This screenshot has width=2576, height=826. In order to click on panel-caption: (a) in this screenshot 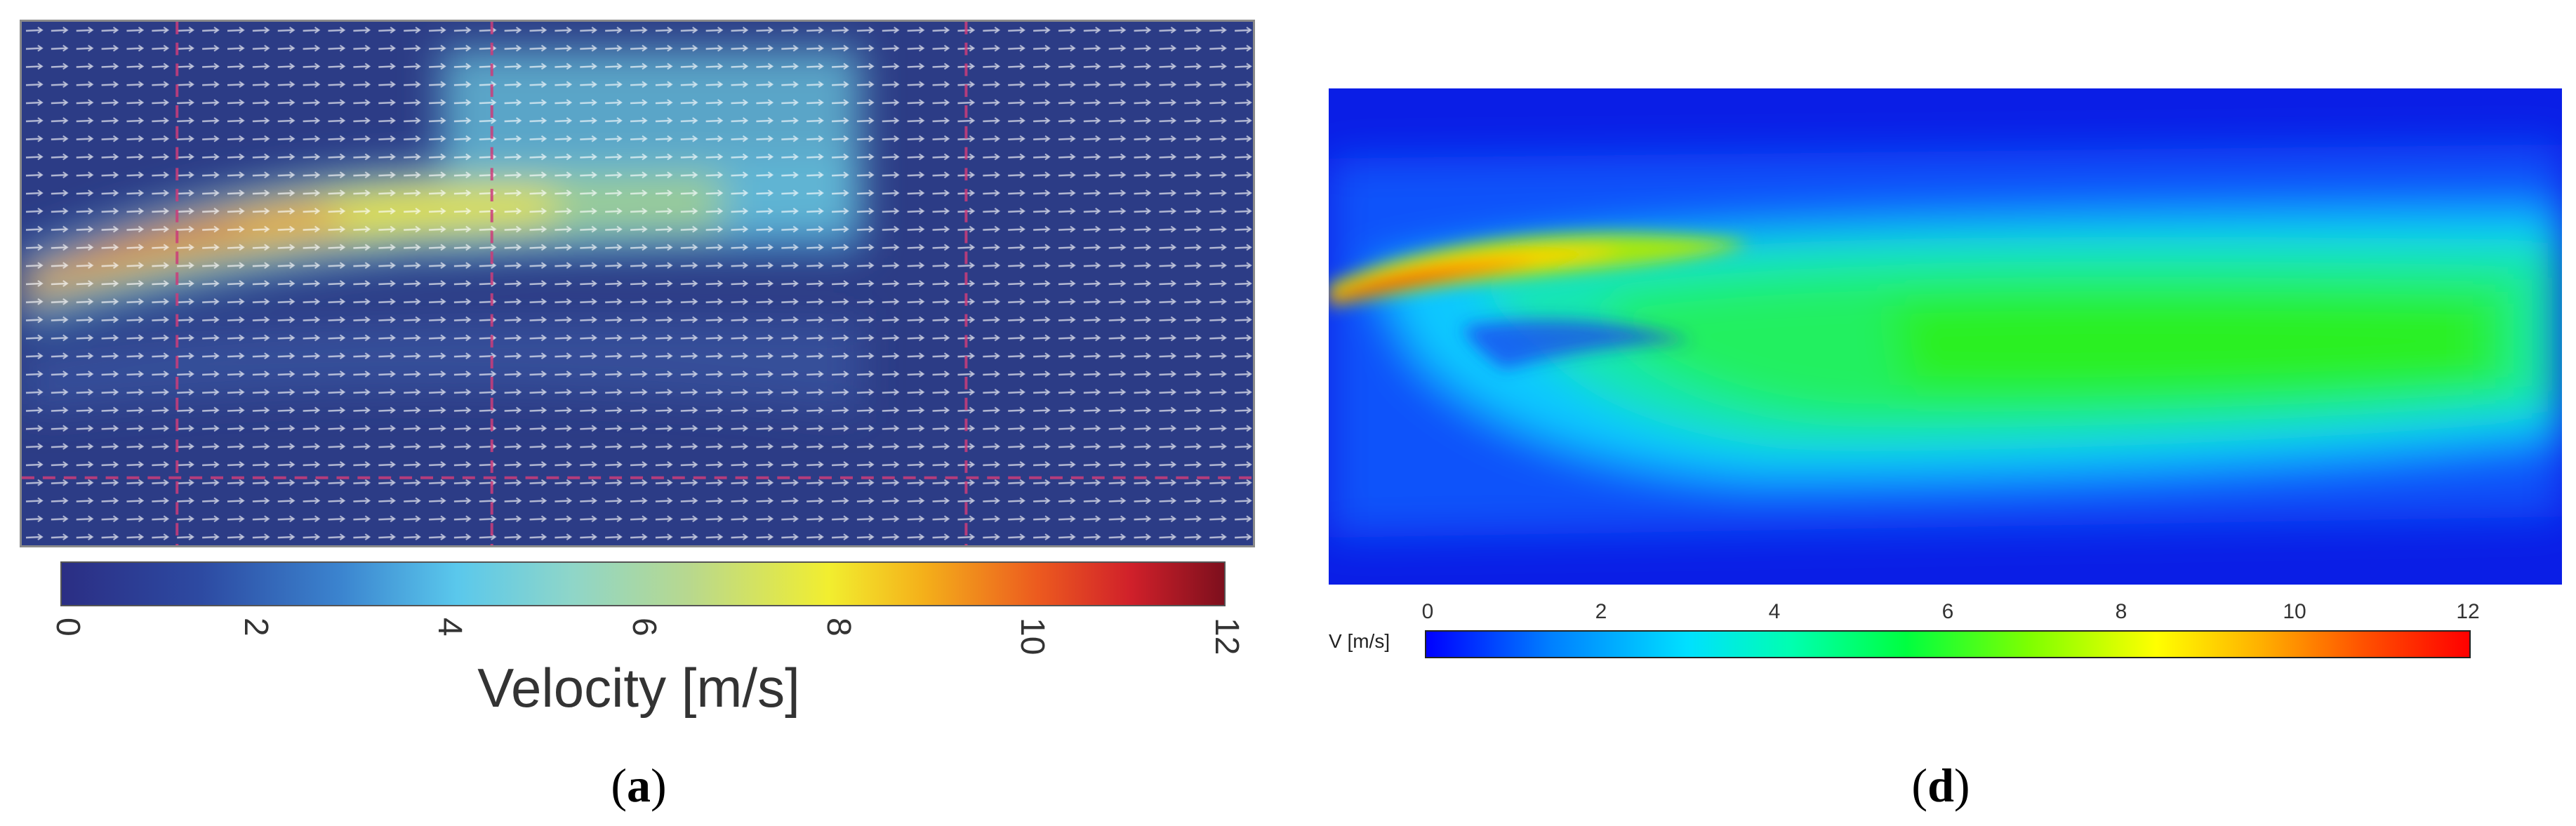, I will do `click(639, 786)`.